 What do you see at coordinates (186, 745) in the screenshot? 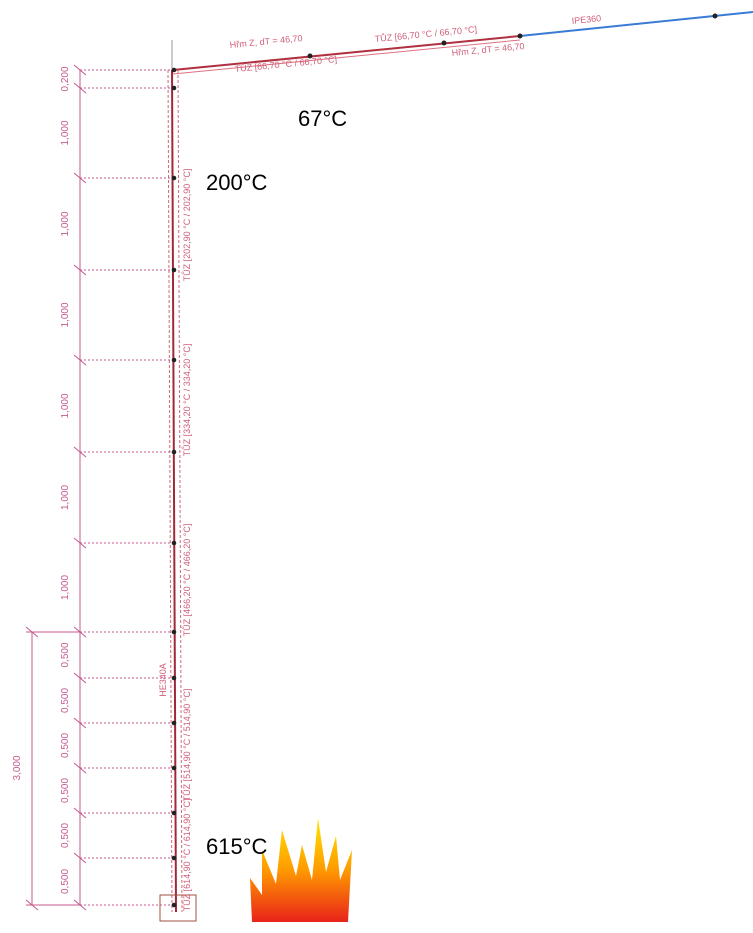
I see `member-label: TŮZ [514,90 °C / 514,90 °C]` at bounding box center [186, 745].